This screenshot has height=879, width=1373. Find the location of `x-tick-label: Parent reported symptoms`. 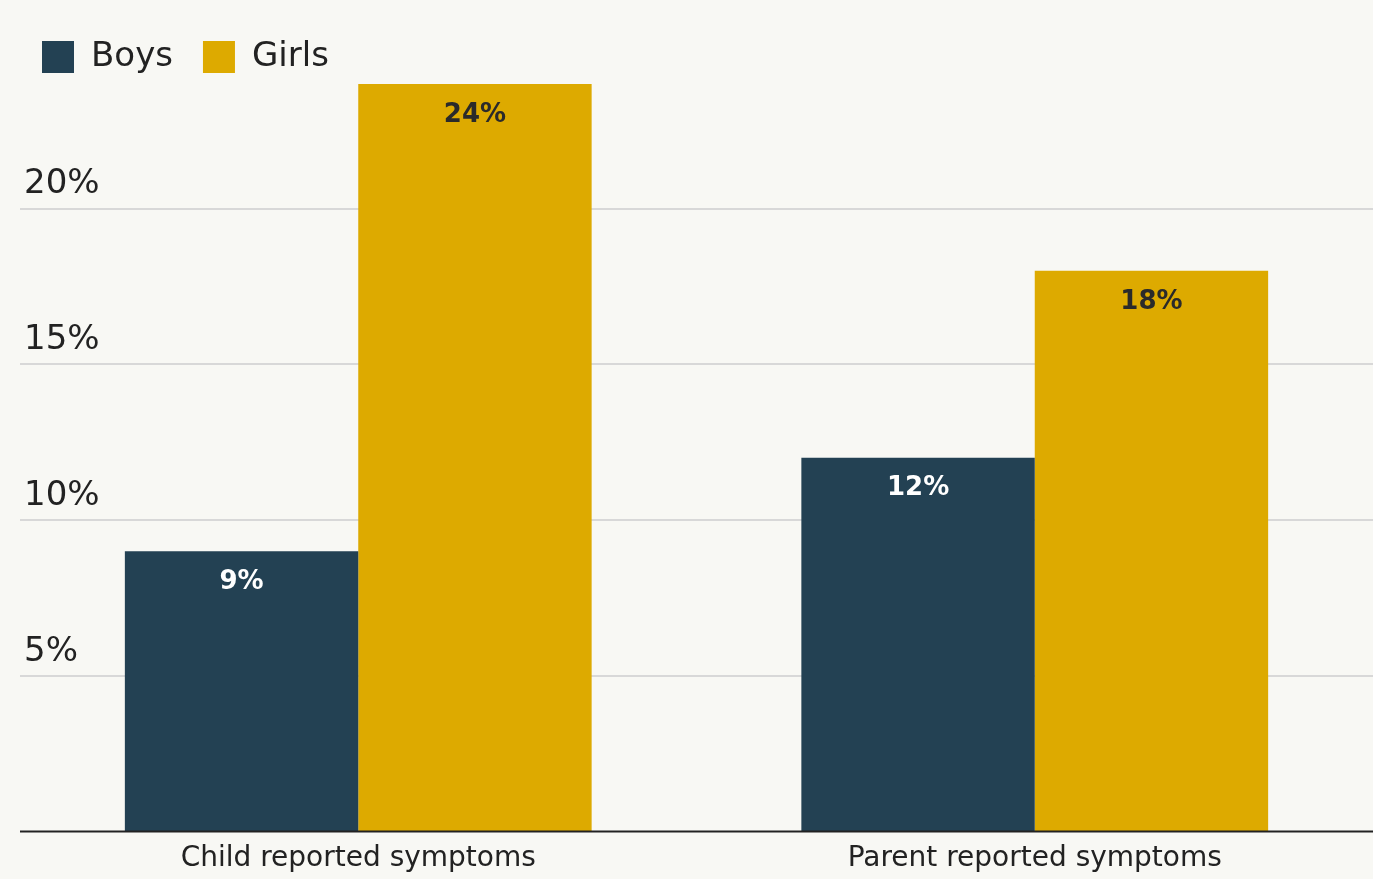

x-tick-label: Parent reported symptoms is located at coordinates (1034, 857).